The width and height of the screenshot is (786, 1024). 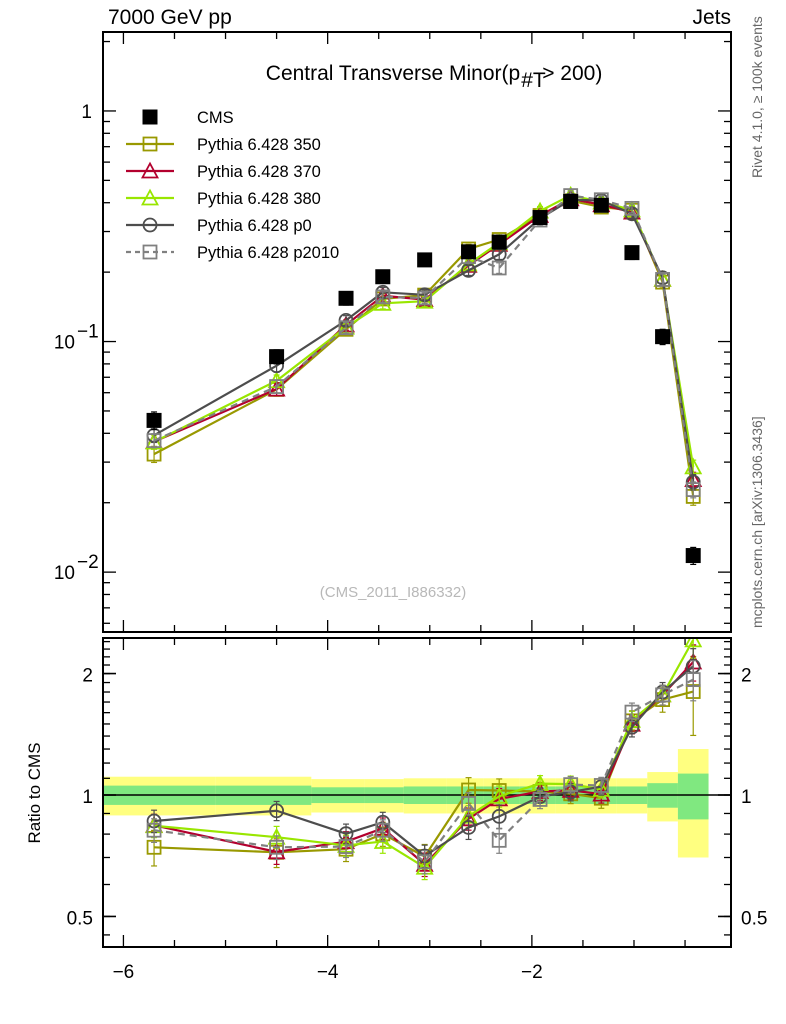 I want to click on legend-label-4: Pythia 6.428 p0, so click(x=254, y=226).